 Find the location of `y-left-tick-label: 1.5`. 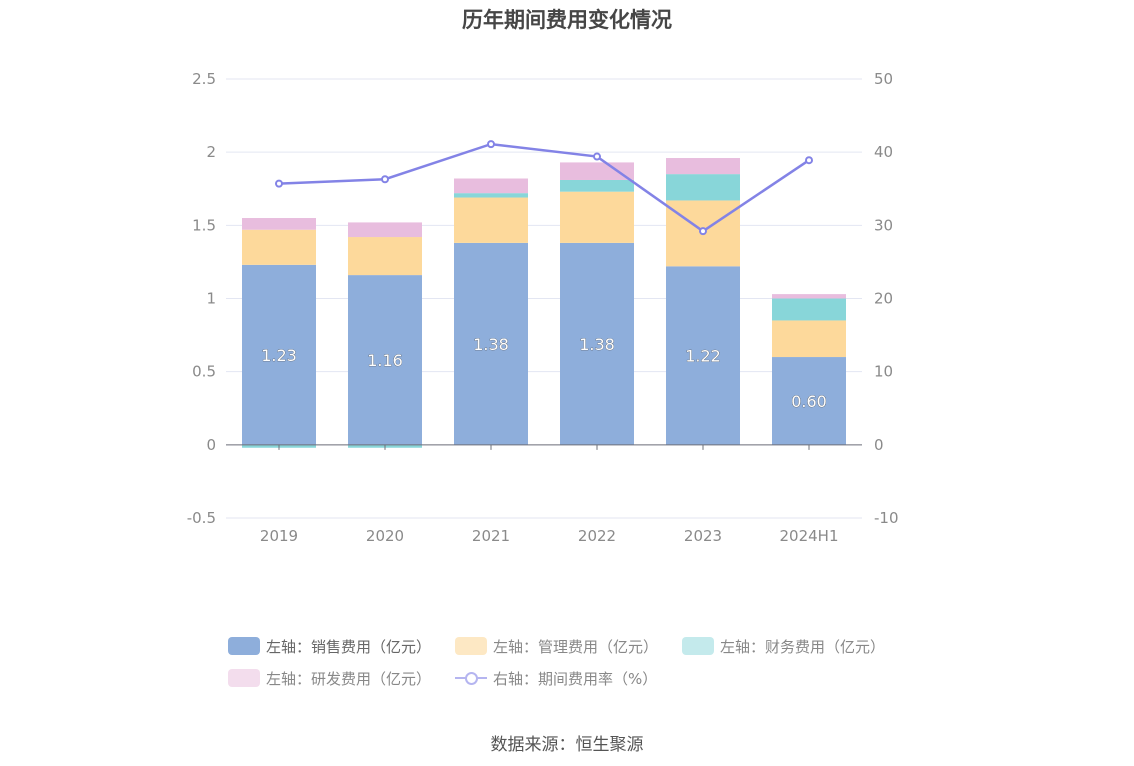

y-left-tick-label: 1.5 is located at coordinates (204, 225).